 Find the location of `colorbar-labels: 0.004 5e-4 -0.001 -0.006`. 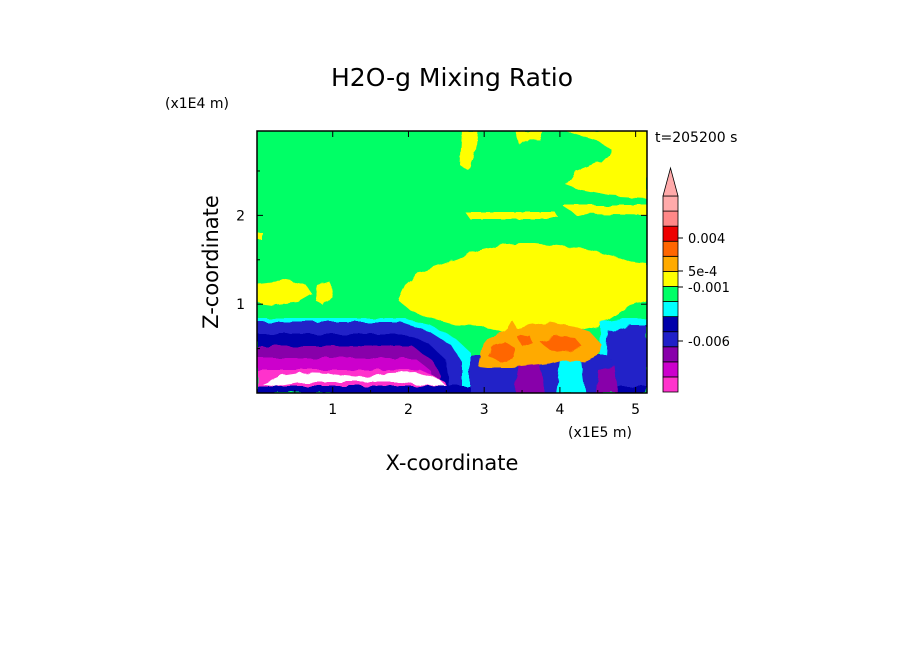

colorbar-labels: 0.004 5e-4 -0.001 -0.006 is located at coordinates (709, 291).